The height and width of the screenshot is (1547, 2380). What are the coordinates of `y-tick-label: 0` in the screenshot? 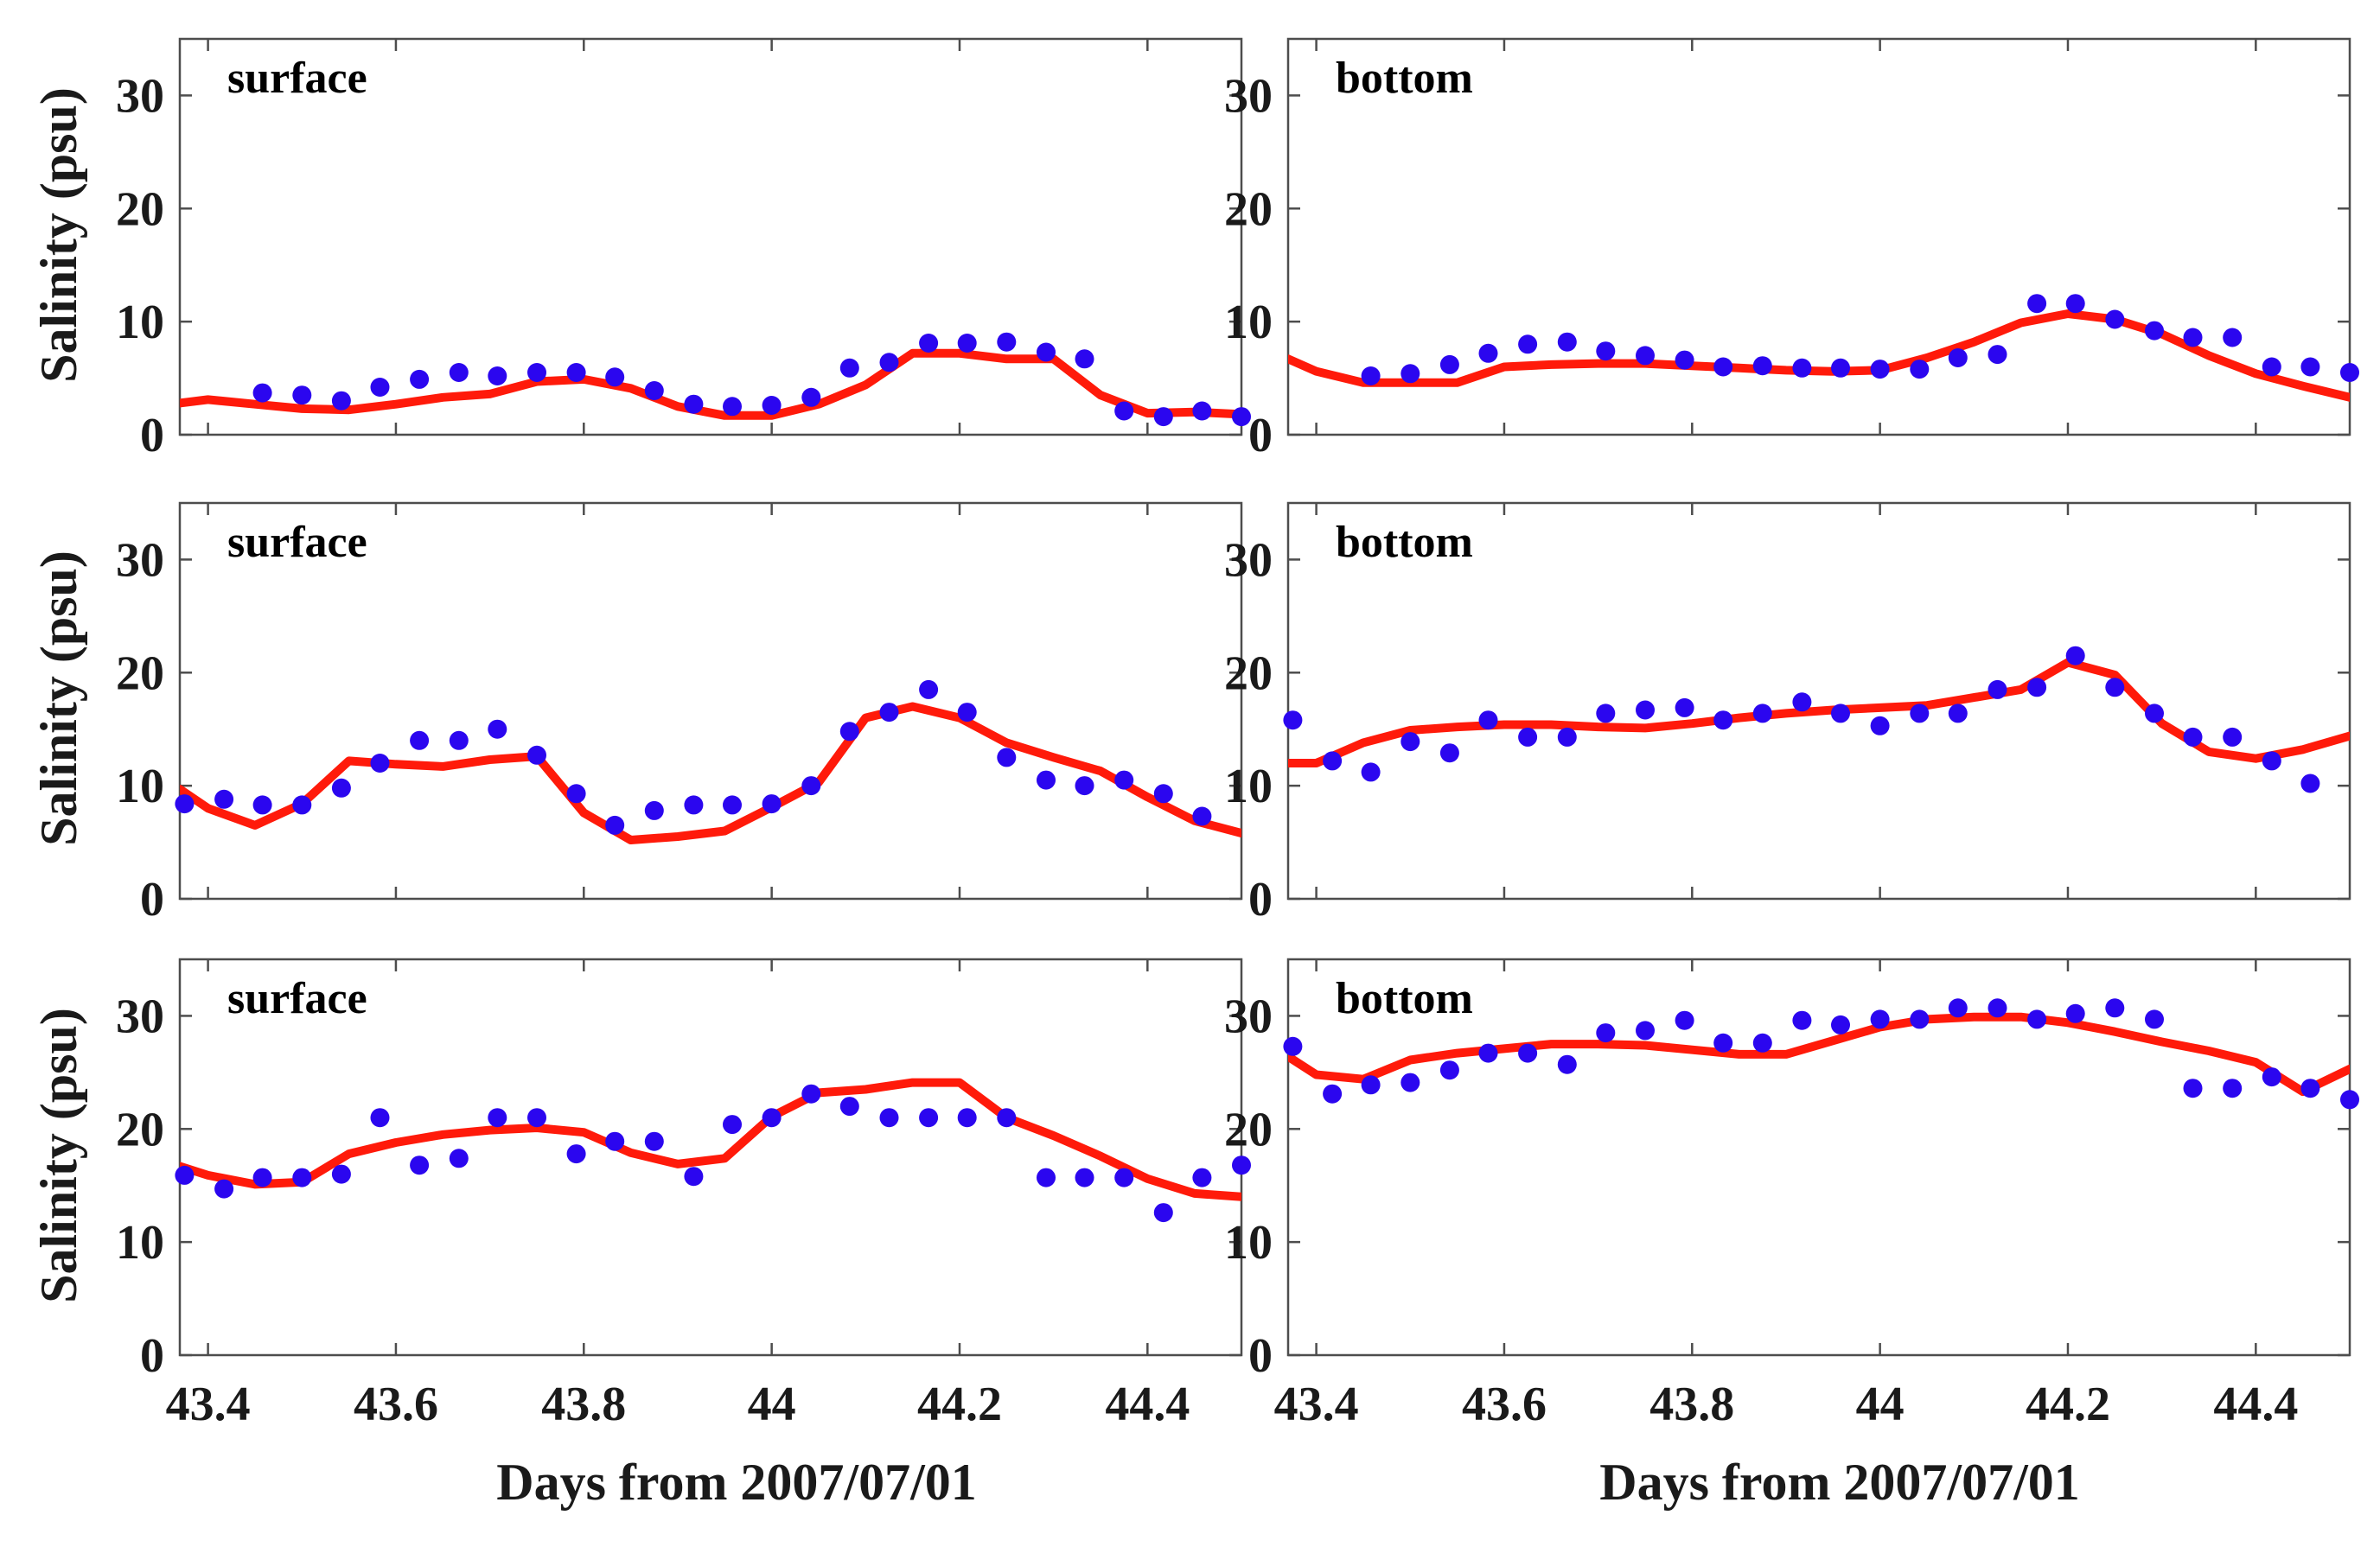 It's located at (152, 1356).